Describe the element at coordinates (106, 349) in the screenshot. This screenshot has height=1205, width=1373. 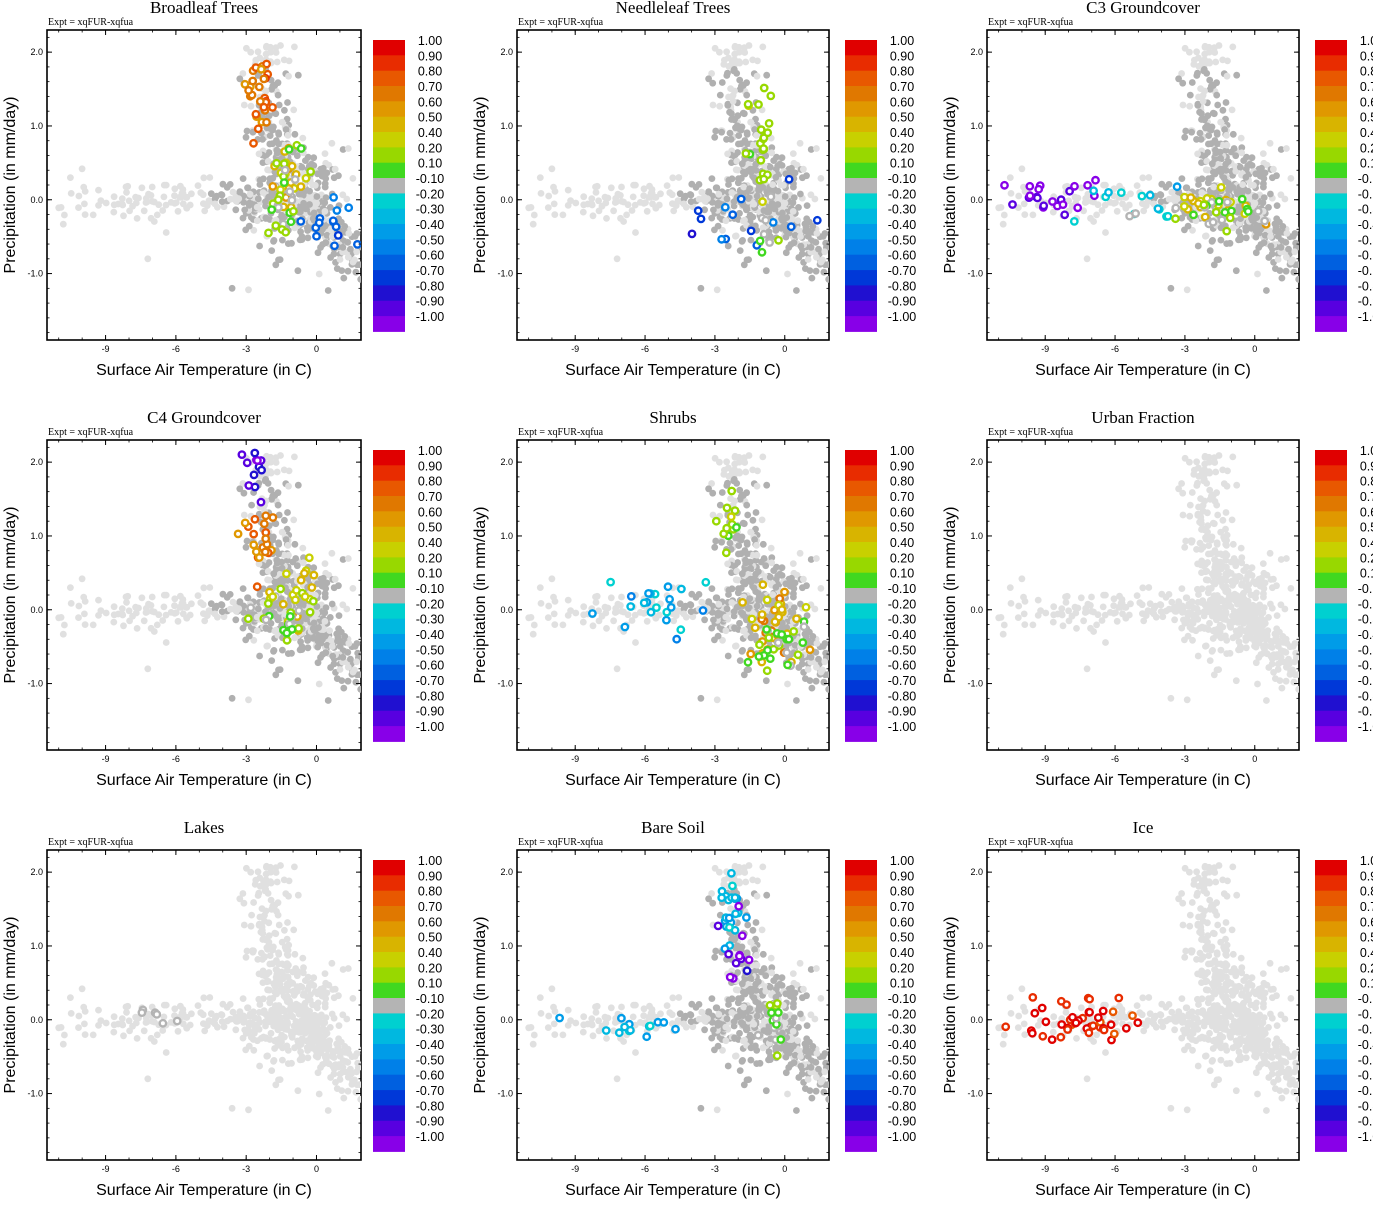
I see `x-tick-label: -9` at that location.